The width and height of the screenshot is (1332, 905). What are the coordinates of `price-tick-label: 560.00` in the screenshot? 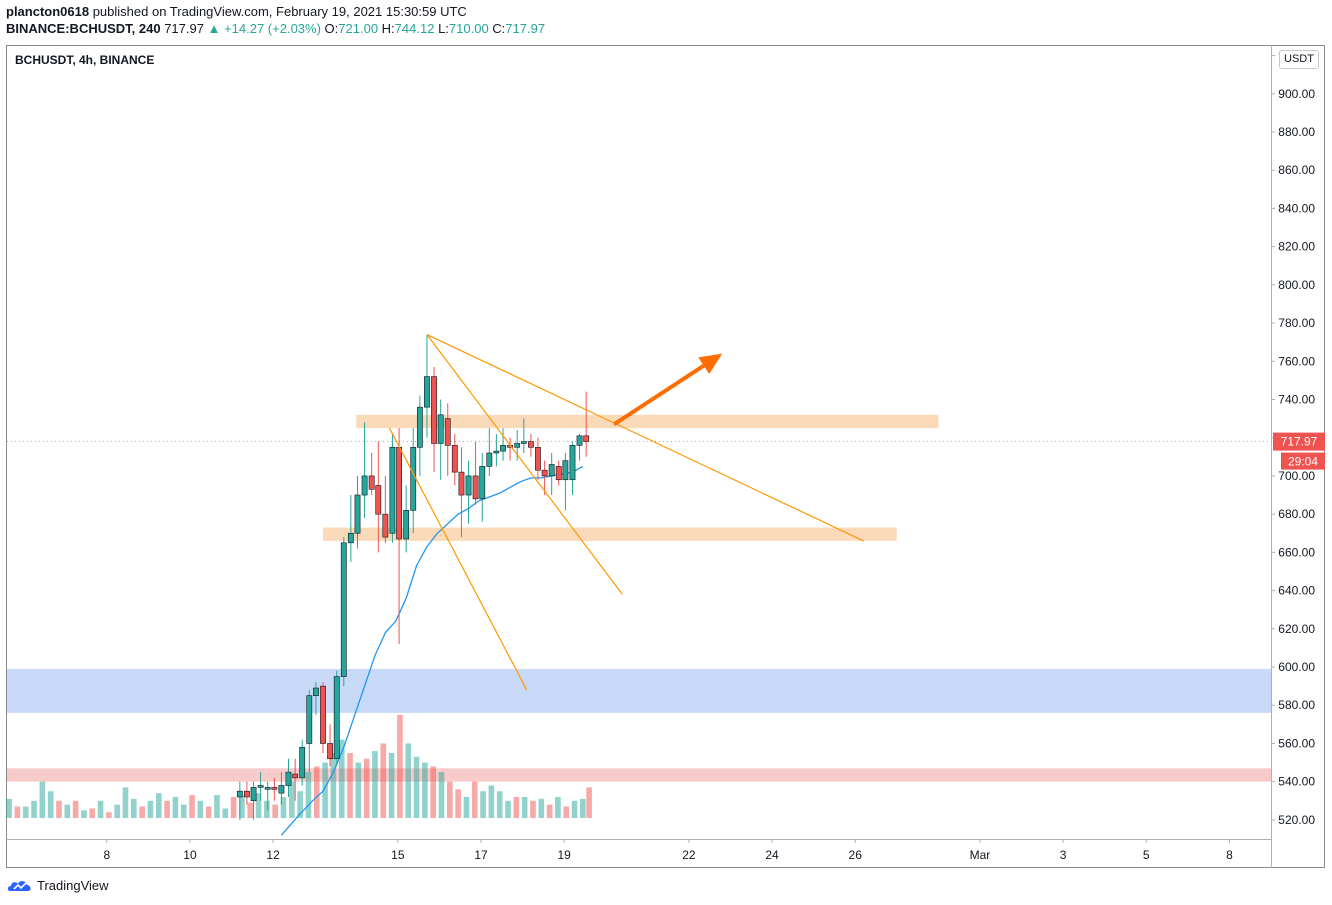 It's located at (1296, 743).